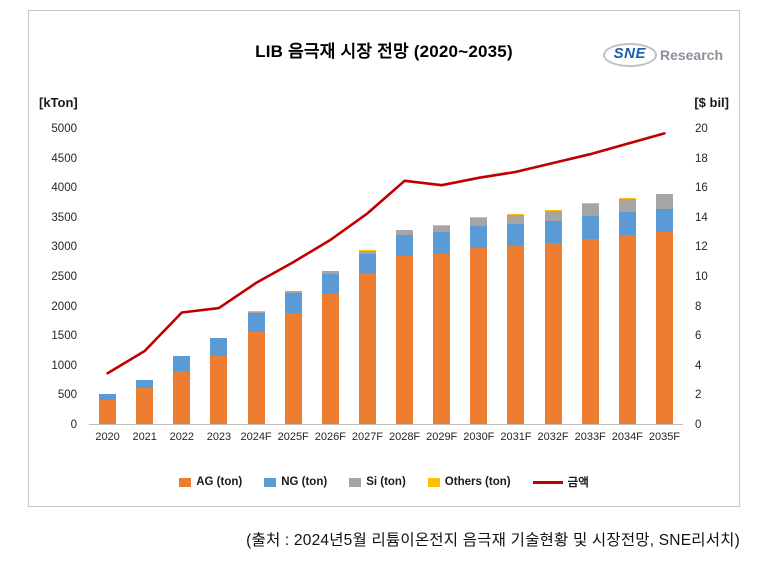 The height and width of the screenshot is (566, 770). I want to click on legend-item-amount: 금액, so click(560, 482).